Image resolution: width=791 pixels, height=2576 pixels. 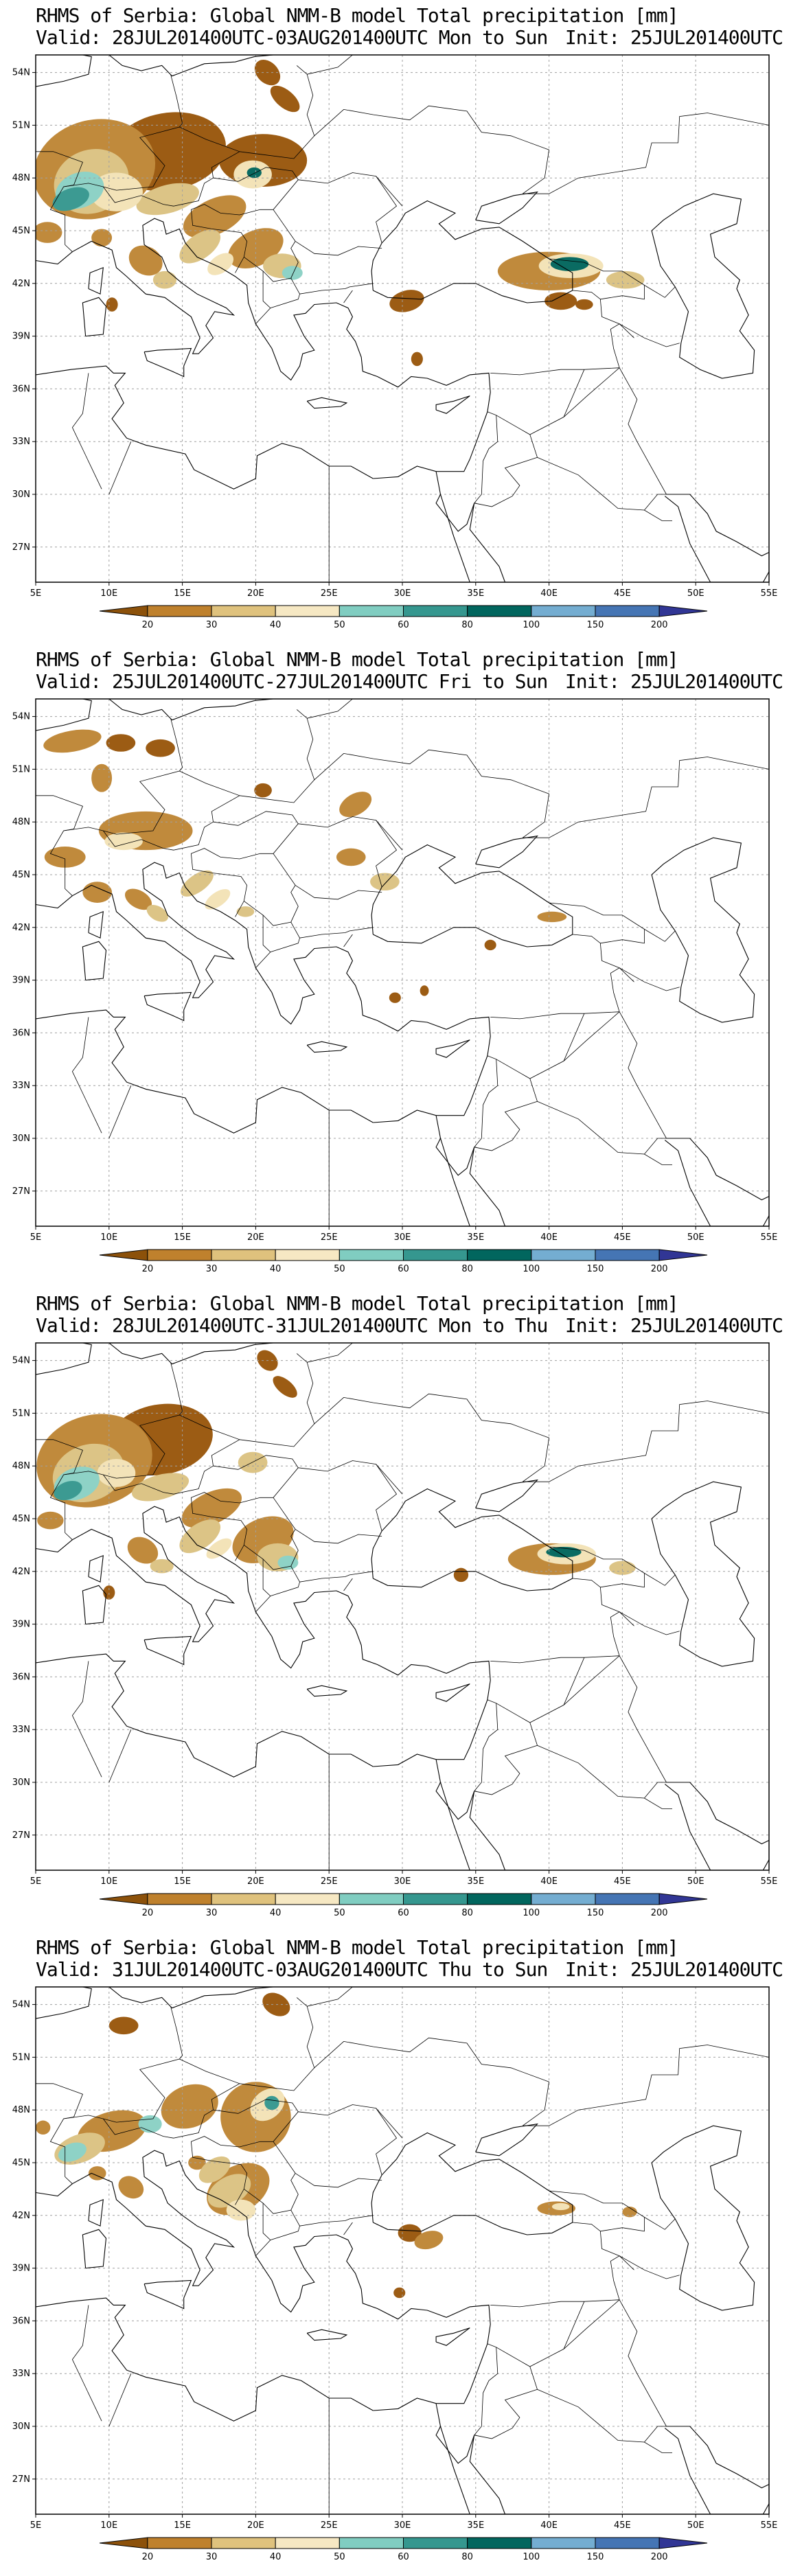 What do you see at coordinates (276, 2557) in the screenshot?
I see `colorbar-label: 40` at bounding box center [276, 2557].